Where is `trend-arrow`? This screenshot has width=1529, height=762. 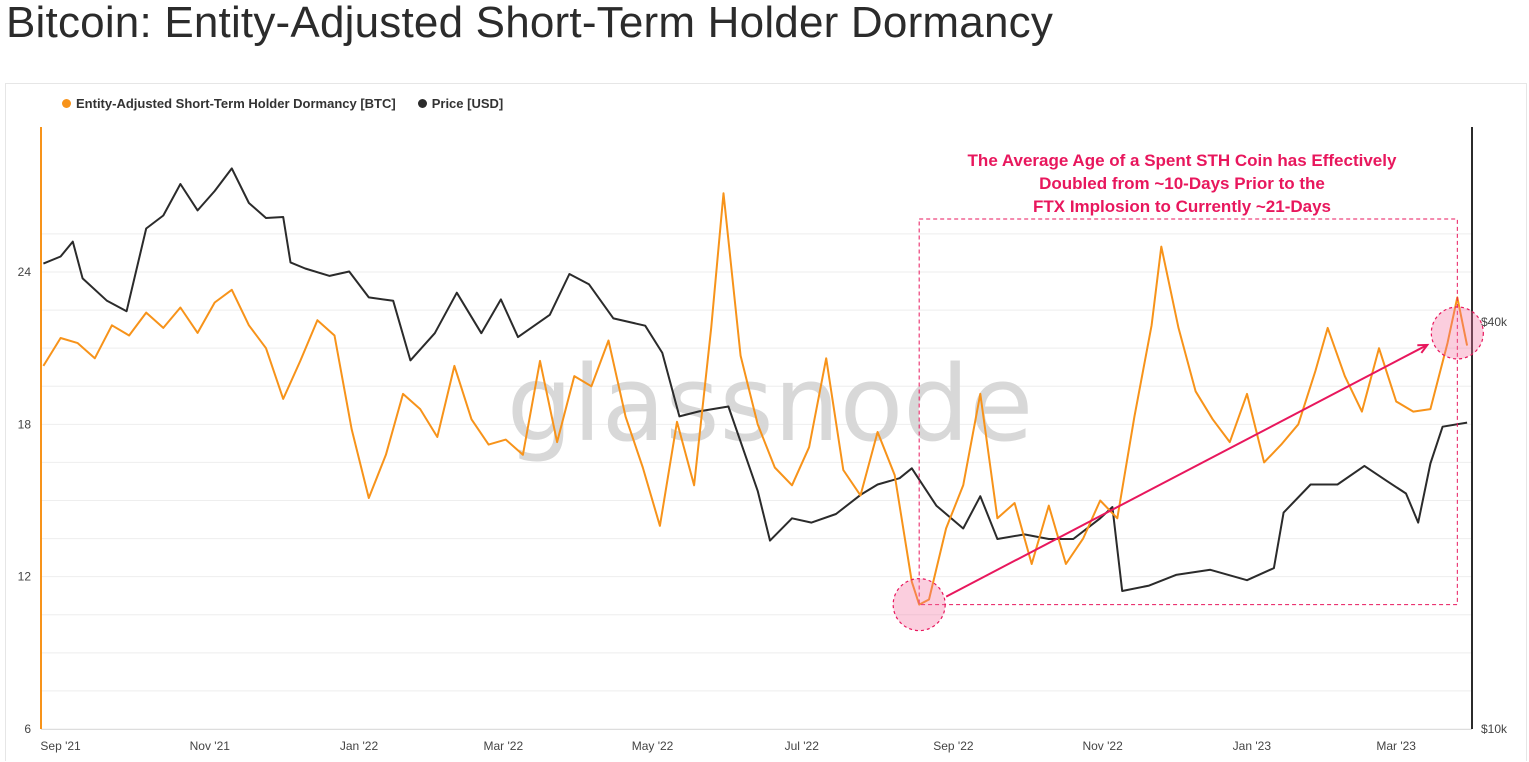 trend-arrow is located at coordinates (1186, 471).